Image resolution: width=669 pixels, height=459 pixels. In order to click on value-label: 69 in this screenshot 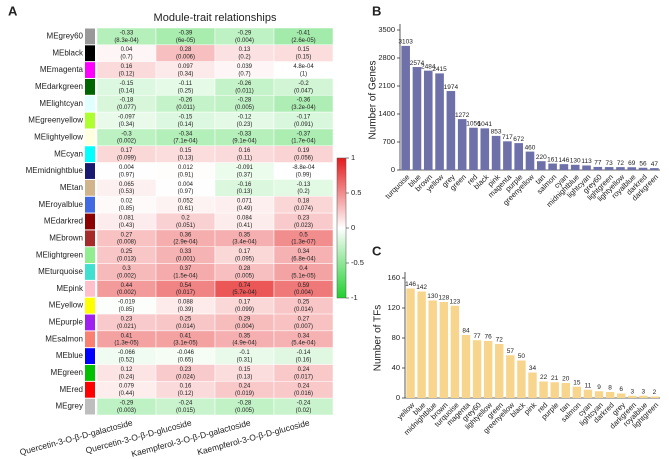, I will do `click(632, 163)`.